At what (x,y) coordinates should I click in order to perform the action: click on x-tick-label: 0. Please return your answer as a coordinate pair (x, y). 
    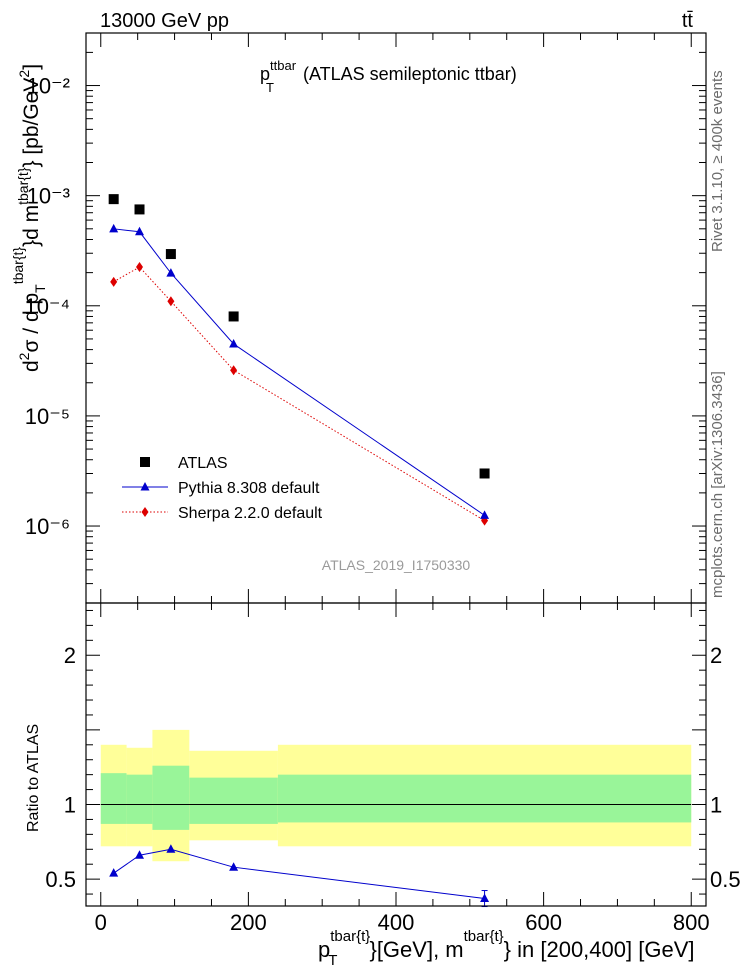
    Looking at the image, I should click on (101, 922).